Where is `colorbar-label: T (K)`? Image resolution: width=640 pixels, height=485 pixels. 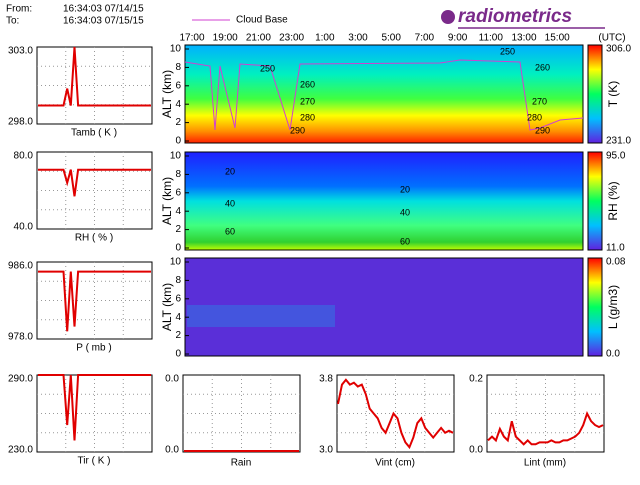 colorbar-label: T (K) is located at coordinates (613, 94).